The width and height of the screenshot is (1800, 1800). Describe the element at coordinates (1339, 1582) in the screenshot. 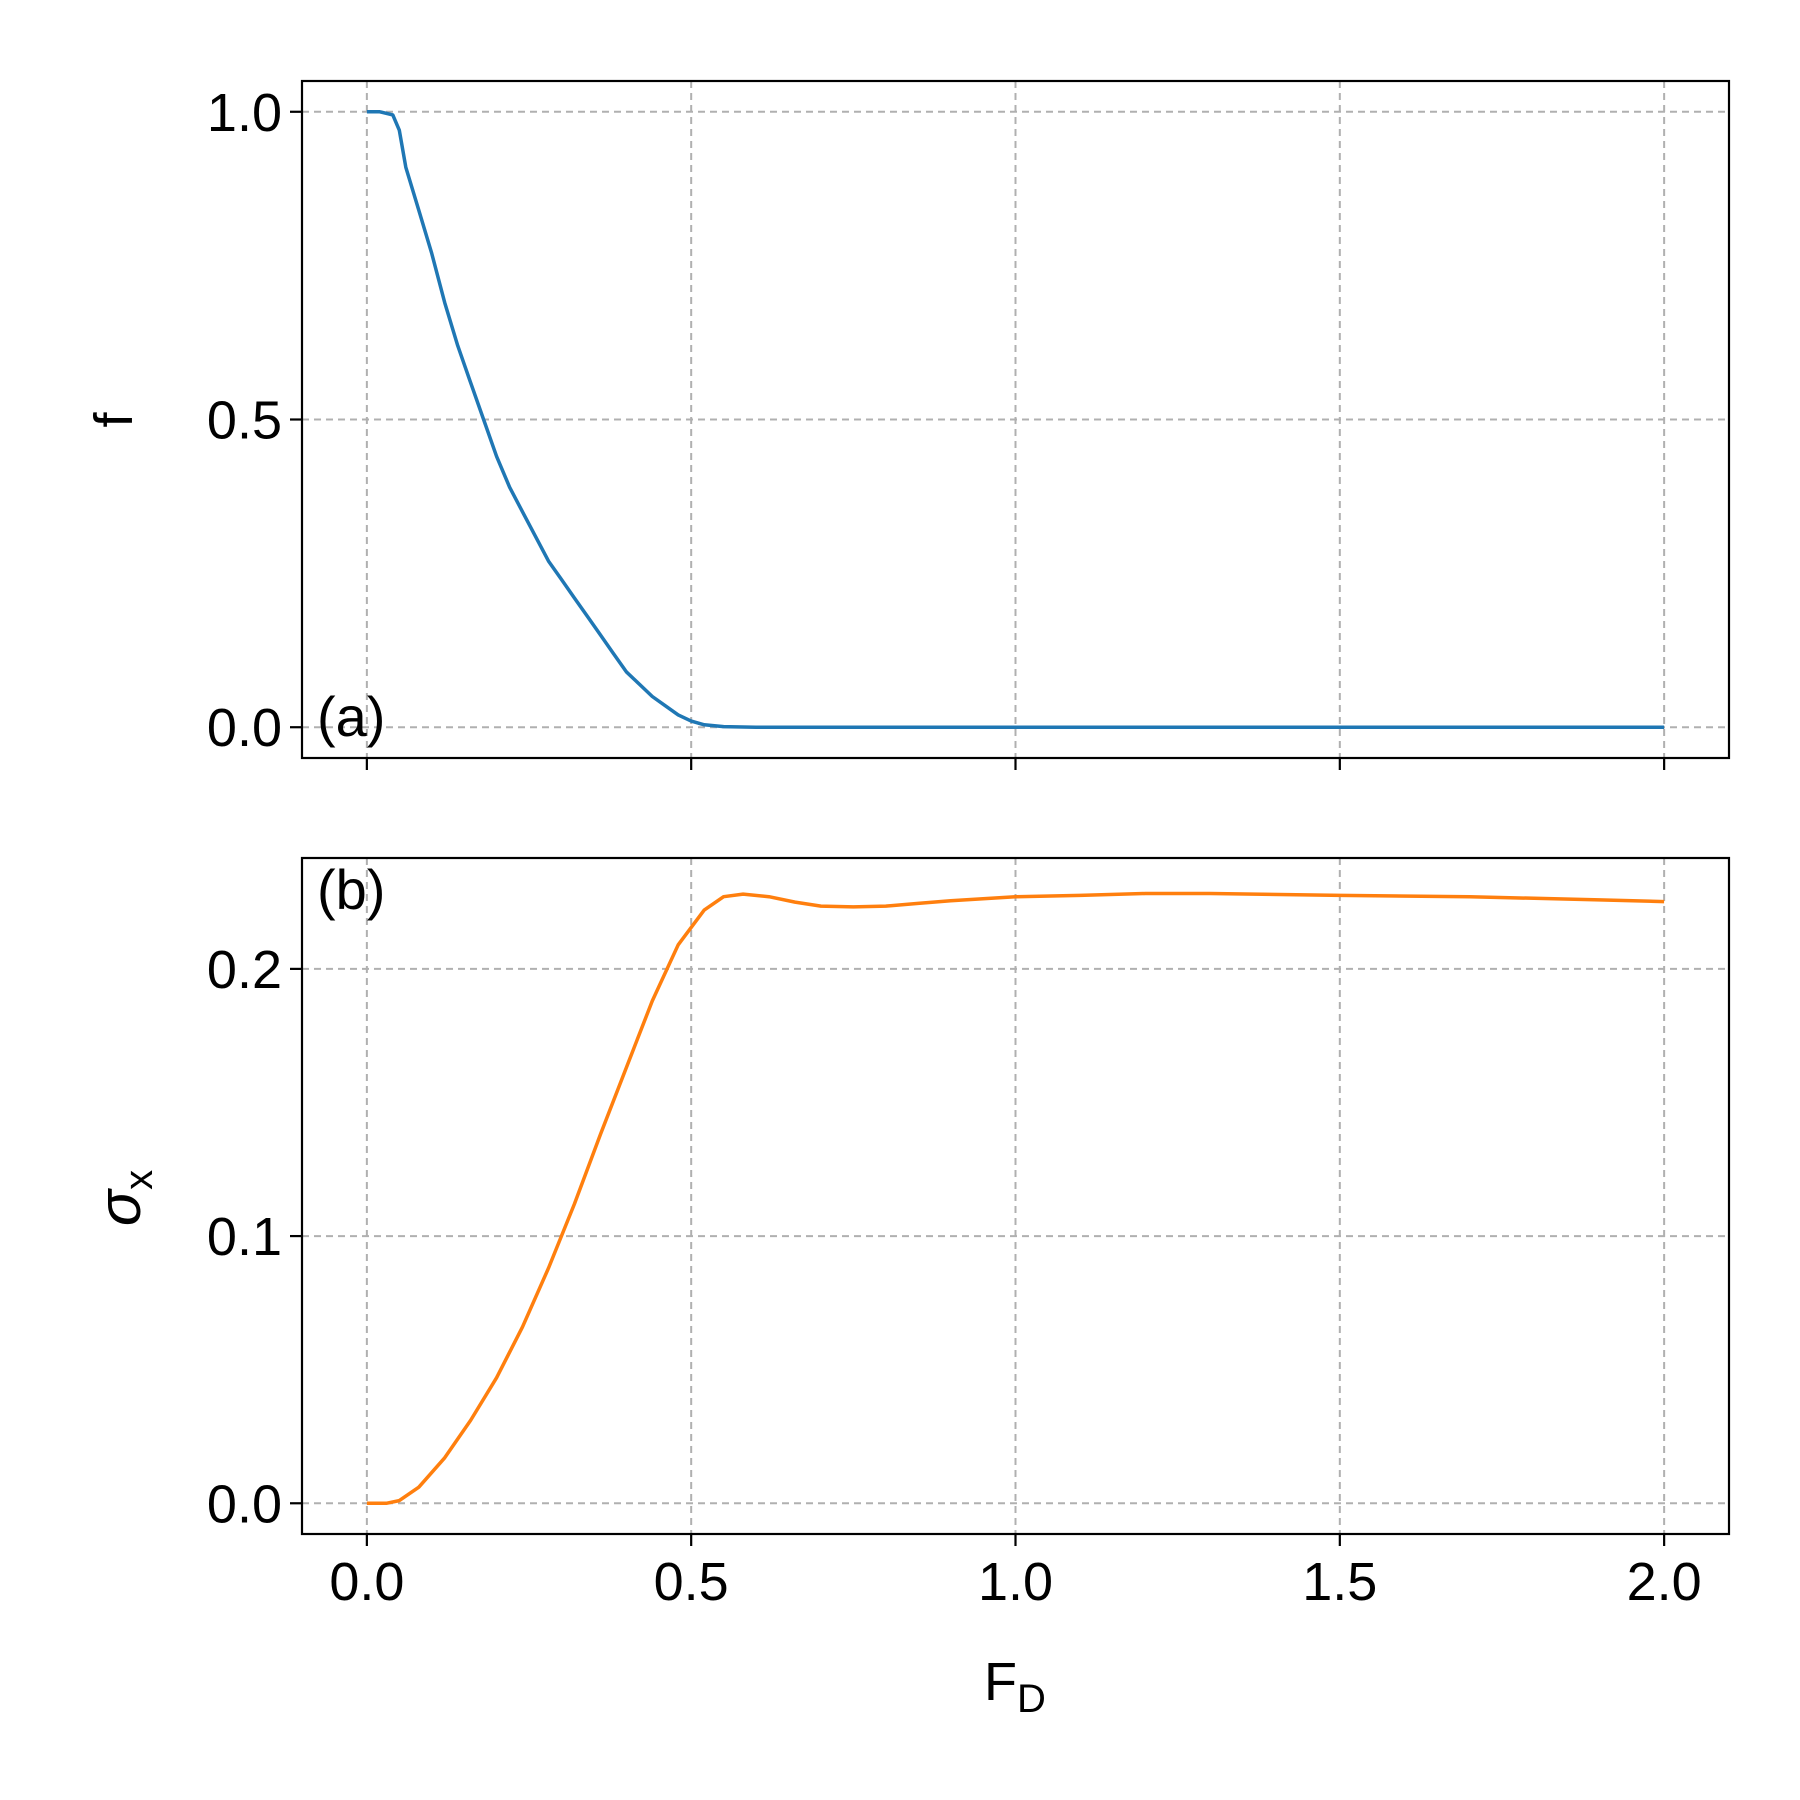

I see `x-tick-label: 1.5` at that location.